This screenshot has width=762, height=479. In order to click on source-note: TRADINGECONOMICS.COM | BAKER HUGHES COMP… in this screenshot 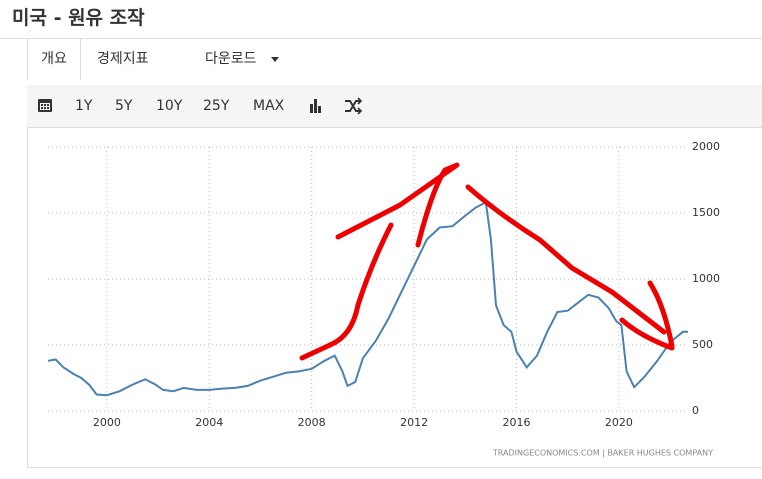, I will do `click(602, 453)`.